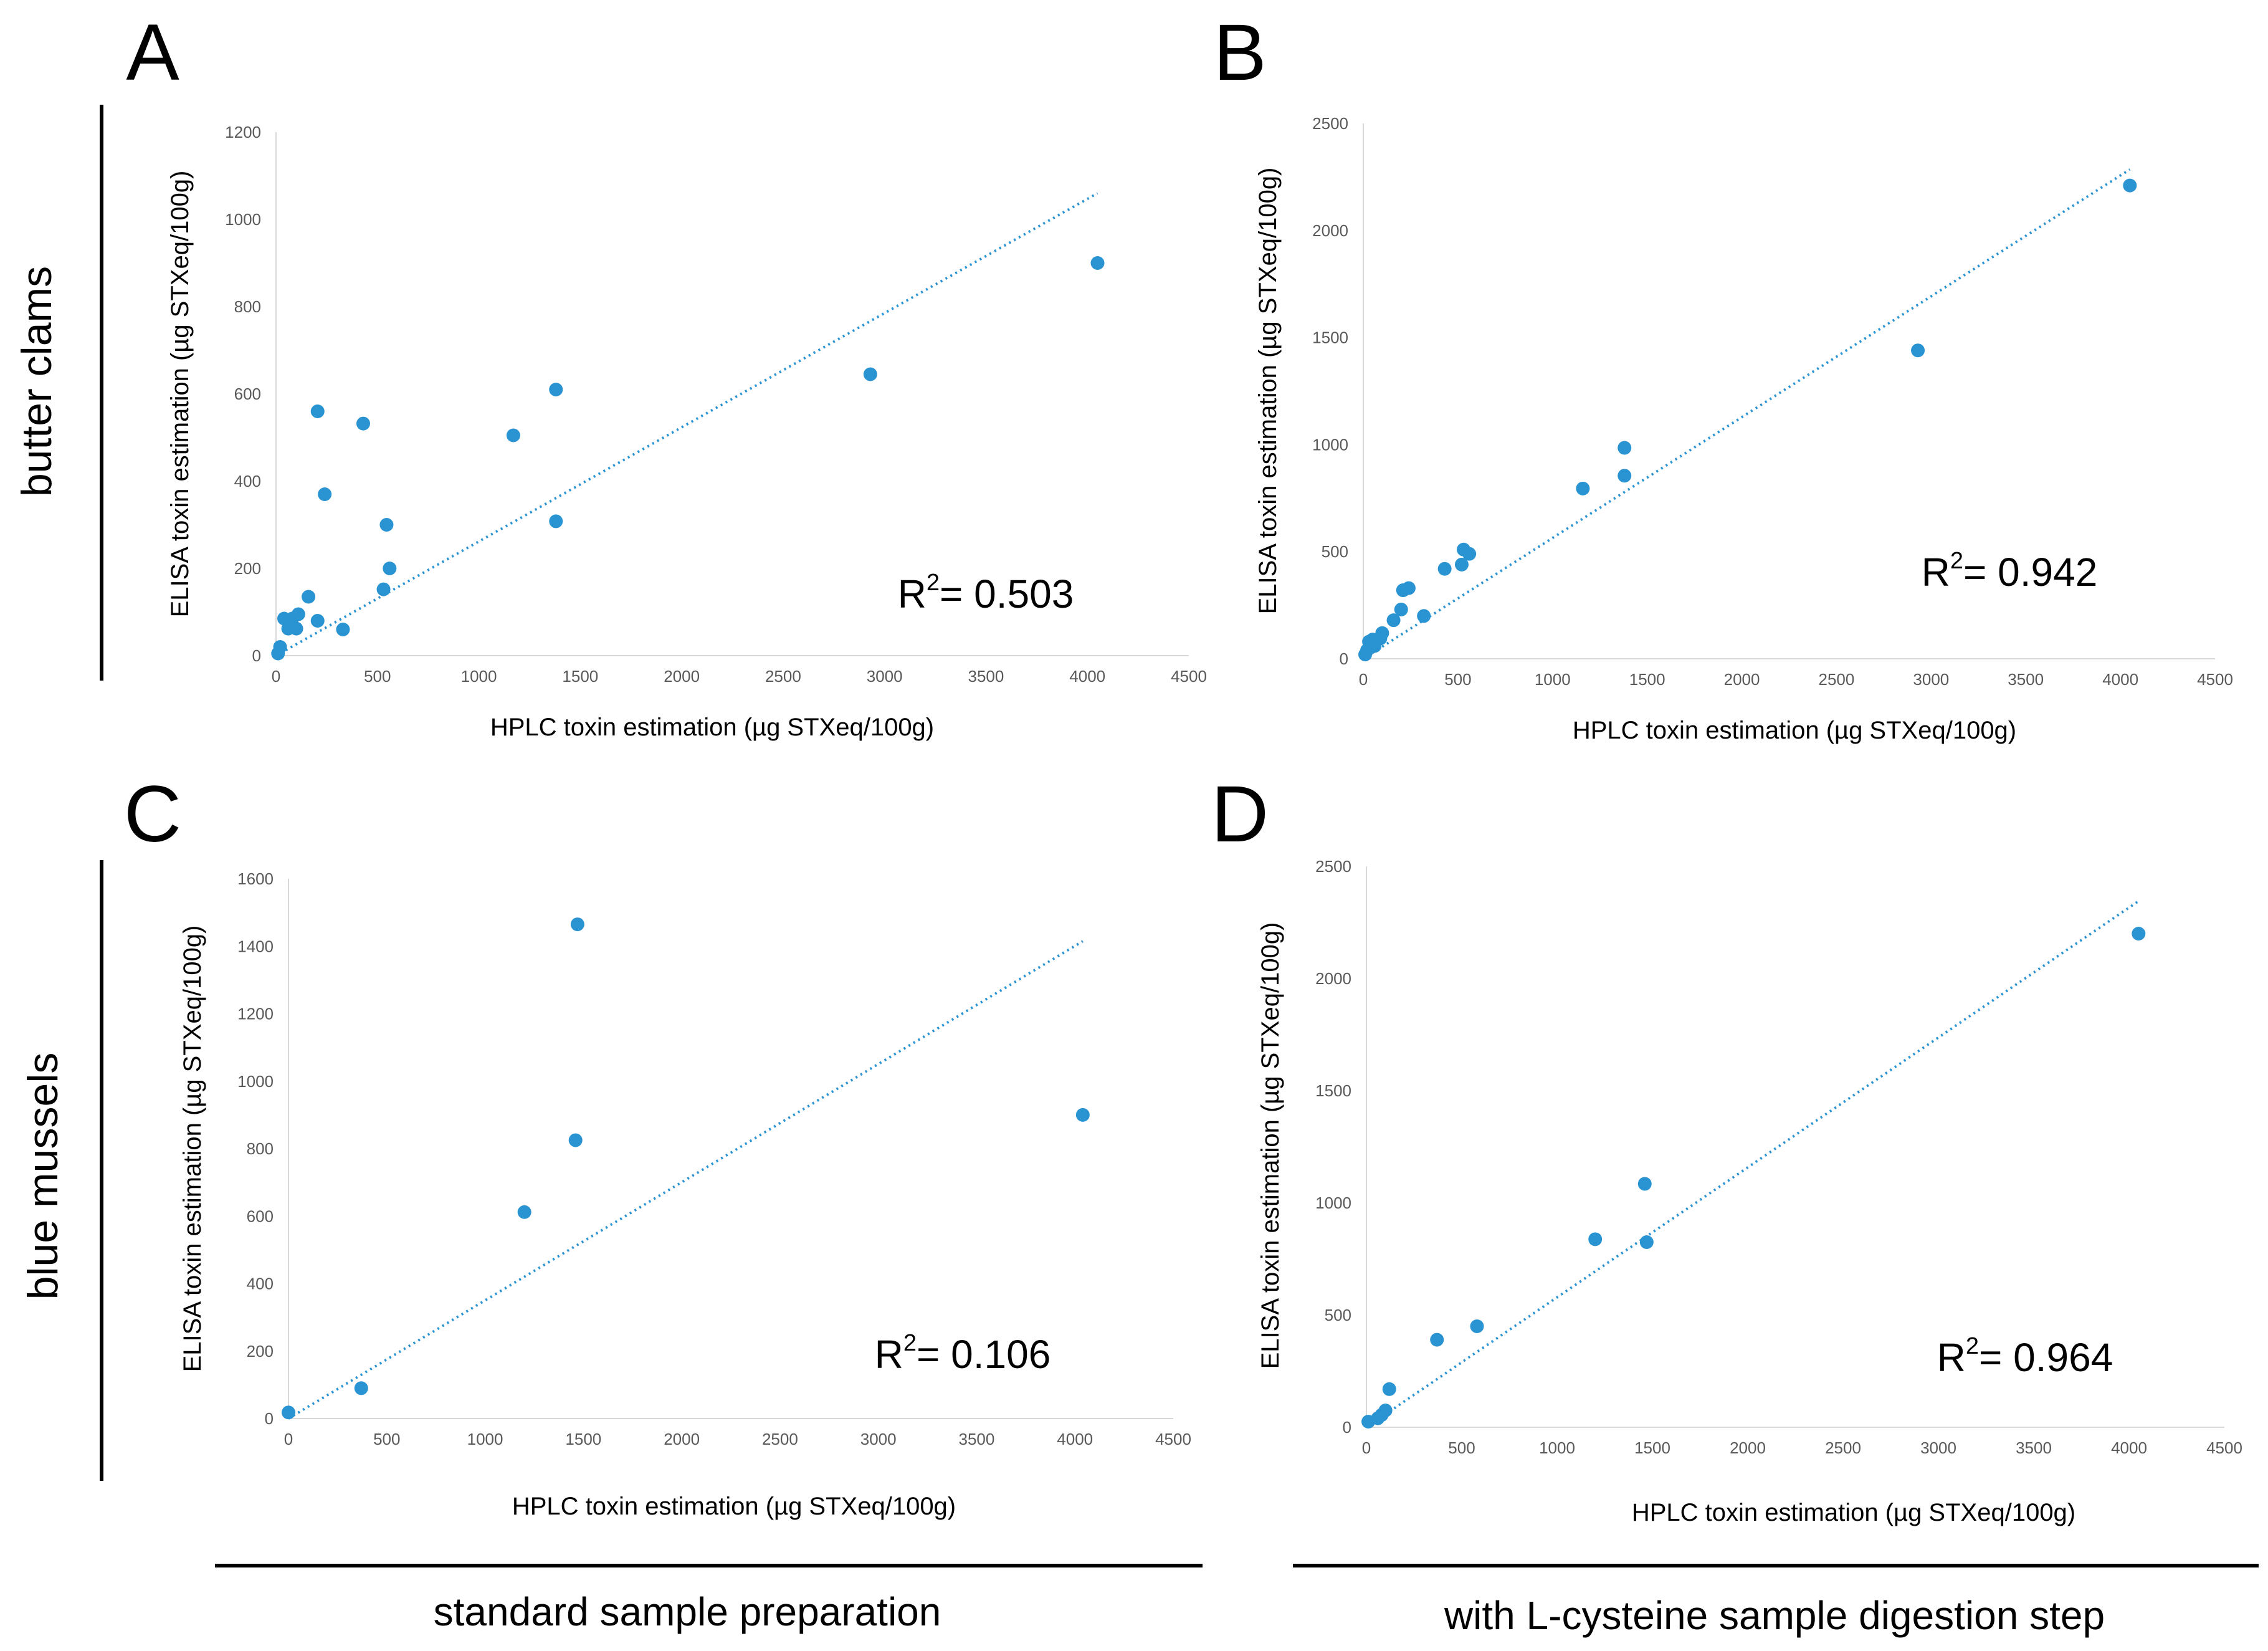 The width and height of the screenshot is (2268, 1651). What do you see at coordinates (688, 1611) in the screenshot?
I see `column-label-standard: standard sample preparation` at bounding box center [688, 1611].